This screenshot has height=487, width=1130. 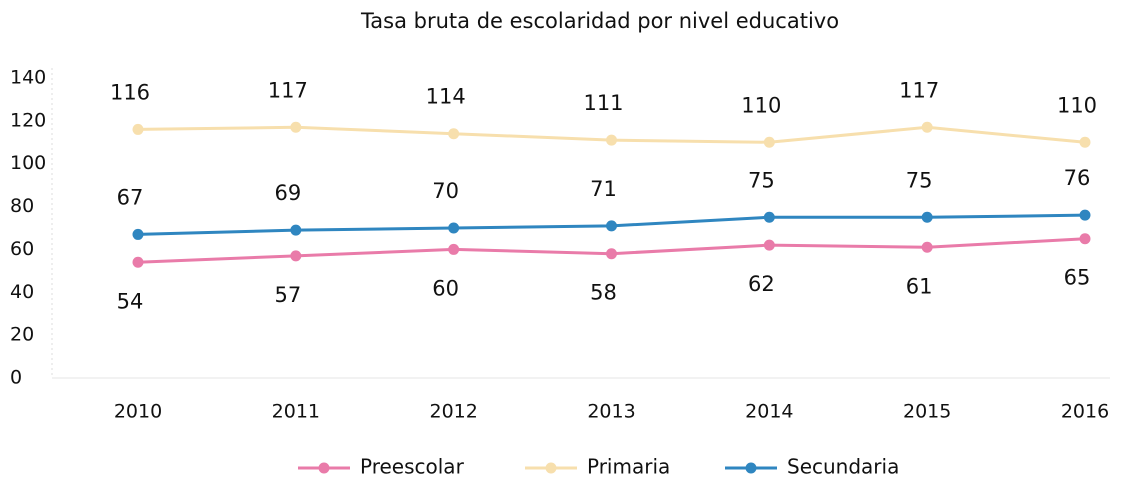 I want to click on y-tick-label: 120, so click(x=28, y=120).